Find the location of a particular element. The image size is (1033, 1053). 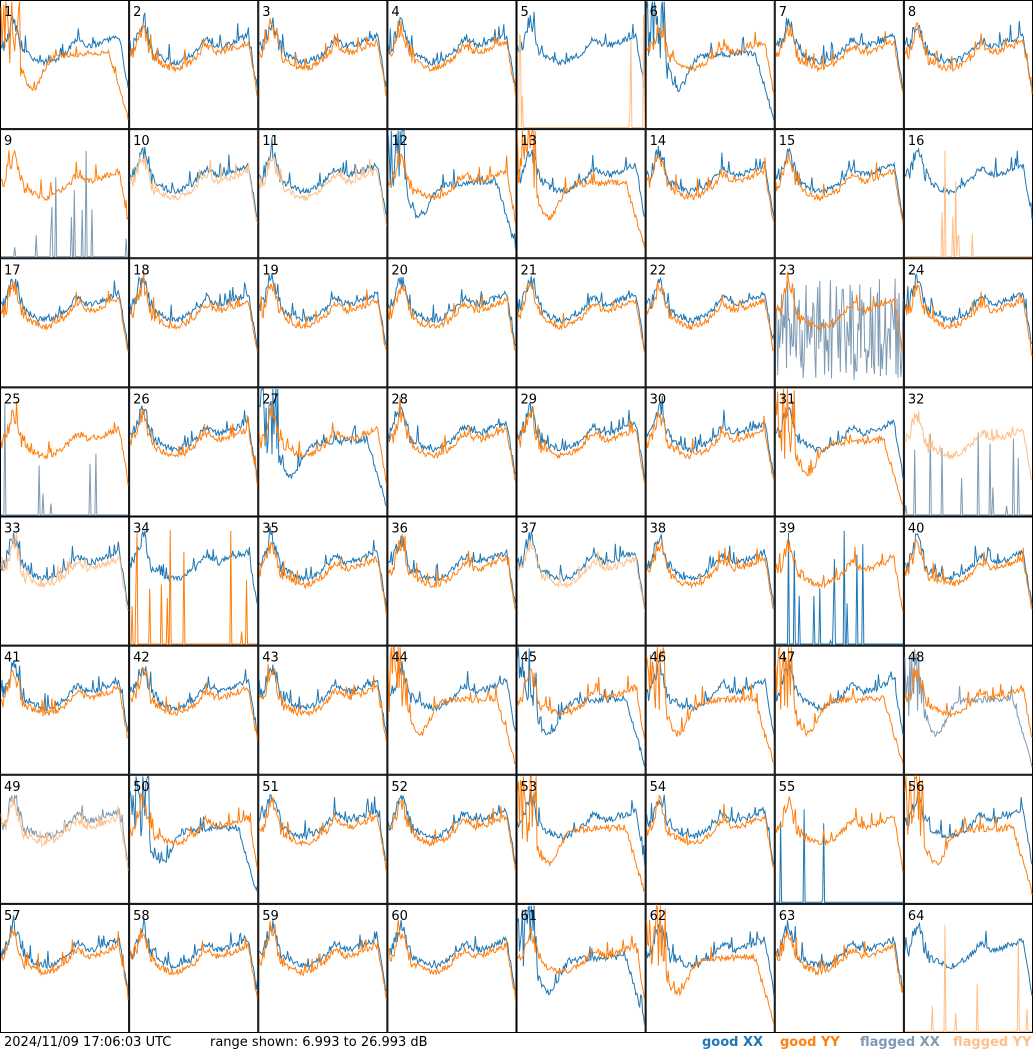

panel-7: 7 is located at coordinates (839, 65).